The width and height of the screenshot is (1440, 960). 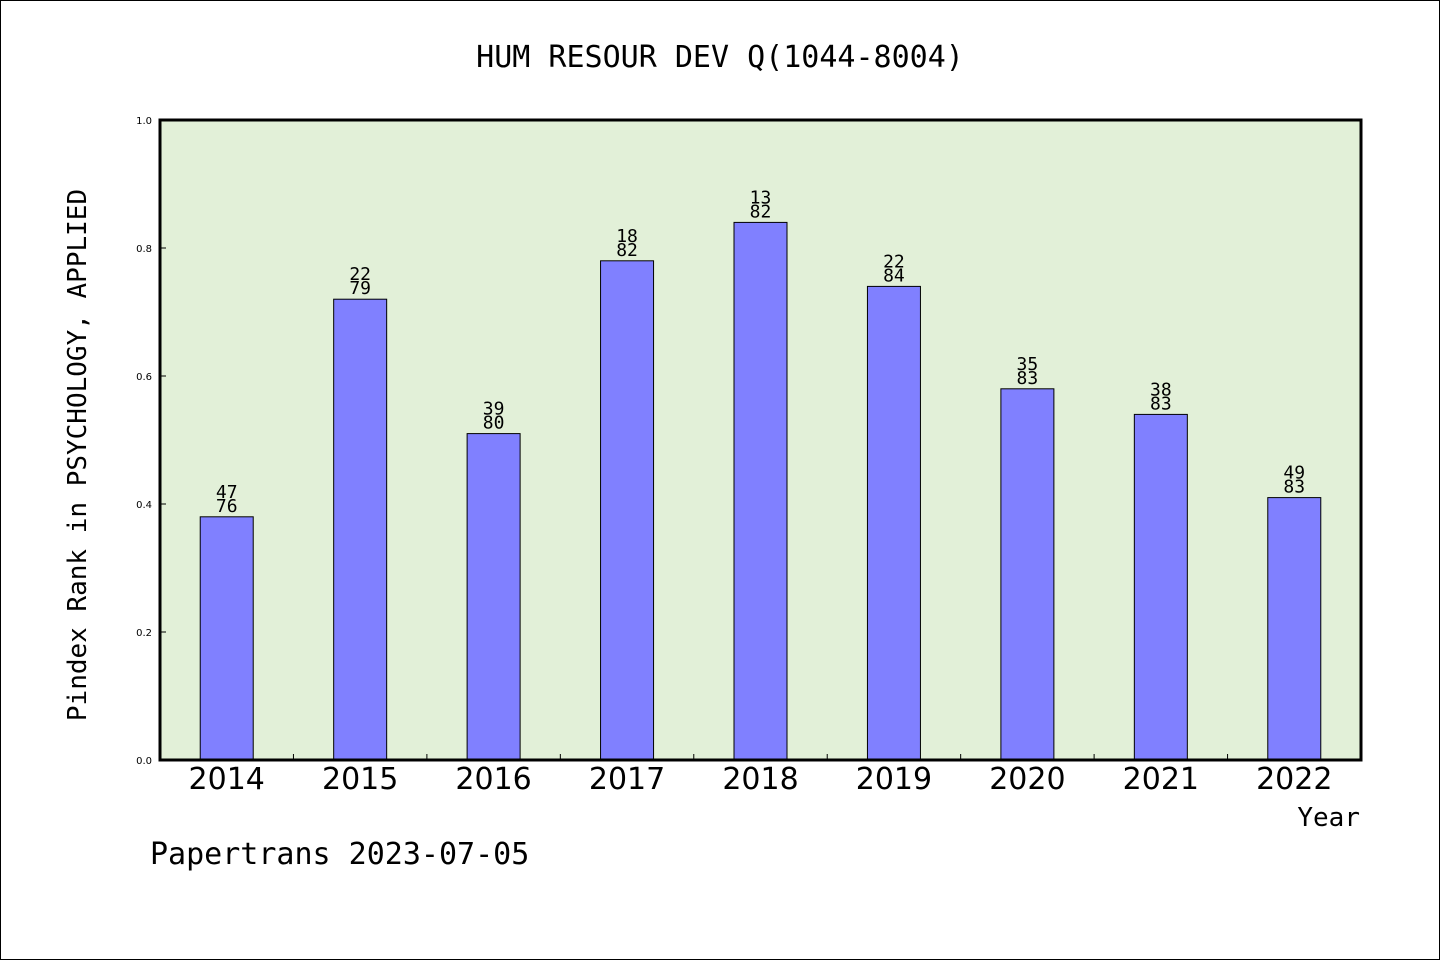 What do you see at coordinates (493, 779) in the screenshot?
I see `x-tick-label: 2016` at bounding box center [493, 779].